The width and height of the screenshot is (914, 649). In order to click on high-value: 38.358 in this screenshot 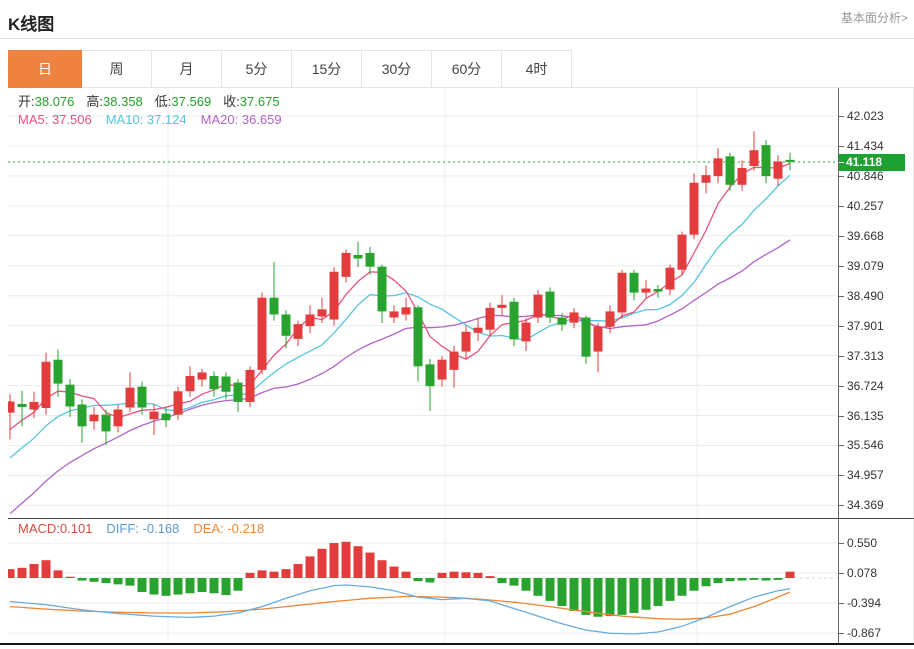, I will do `click(123, 101)`.